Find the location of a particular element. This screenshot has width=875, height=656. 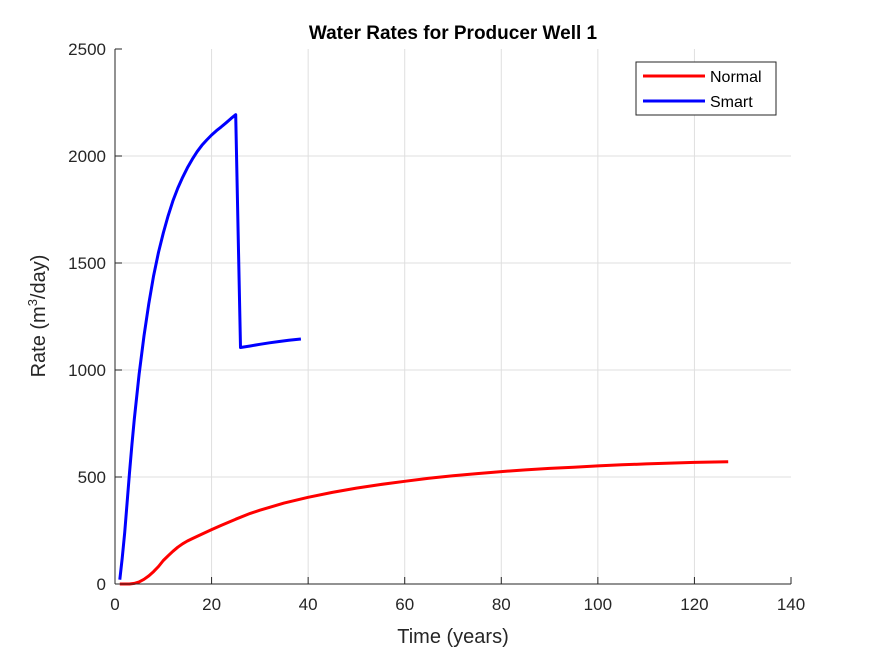

x-tick-label: 120 is located at coordinates (694, 604).